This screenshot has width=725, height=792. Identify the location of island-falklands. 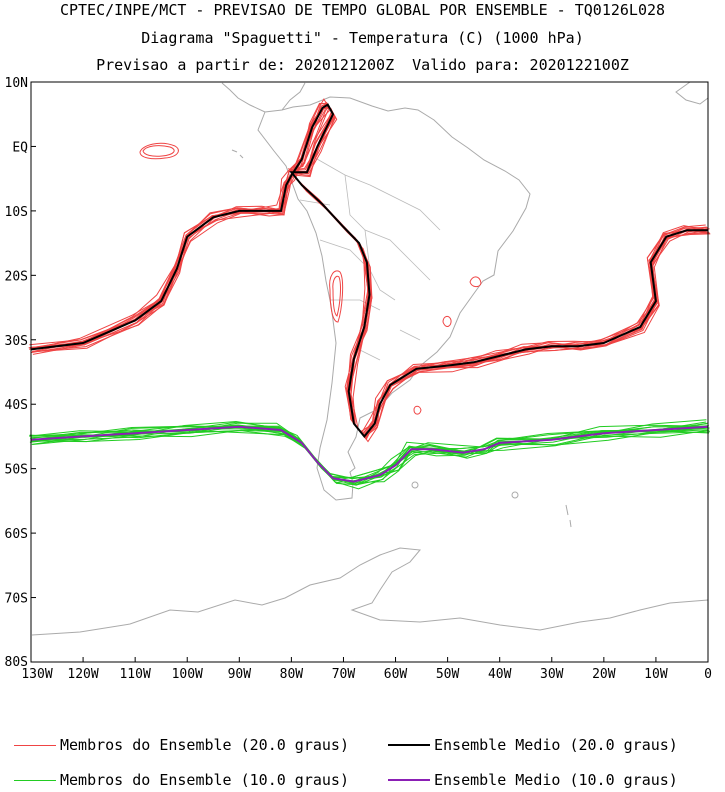
(415, 485).